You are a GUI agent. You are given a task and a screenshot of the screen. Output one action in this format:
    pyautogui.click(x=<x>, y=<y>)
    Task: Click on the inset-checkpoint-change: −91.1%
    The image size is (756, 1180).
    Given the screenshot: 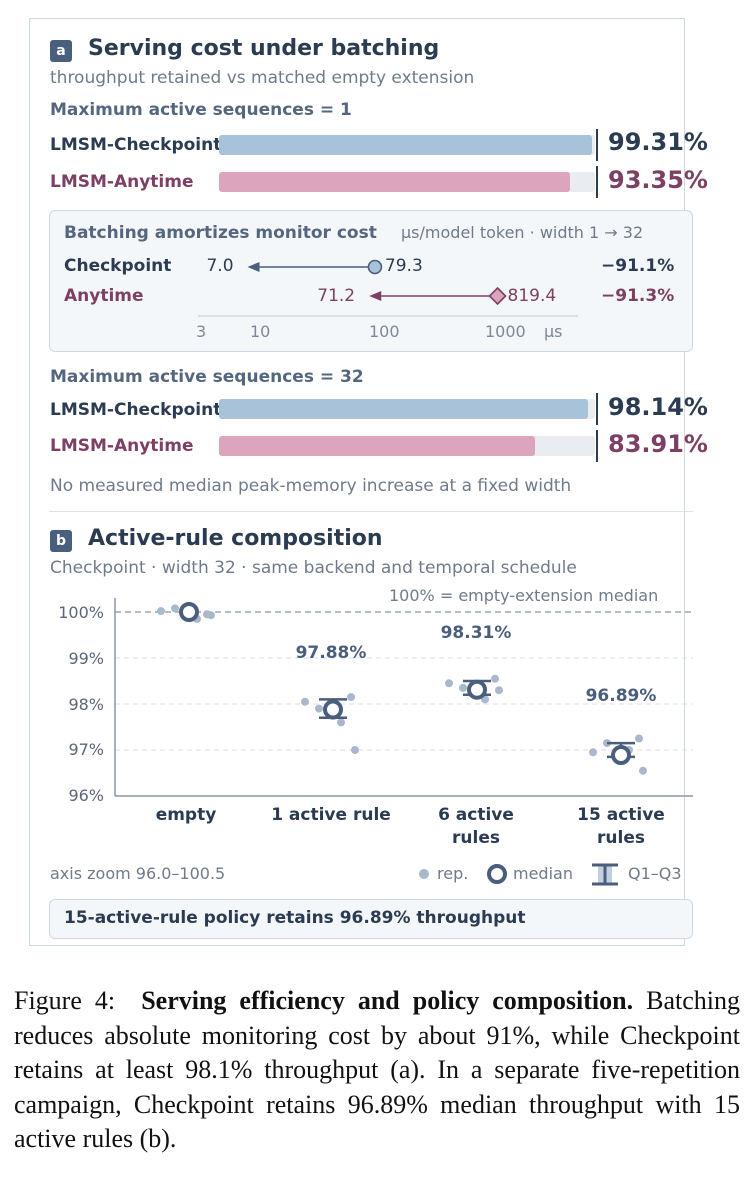 What is the action you would take?
    pyautogui.click(x=638, y=266)
    